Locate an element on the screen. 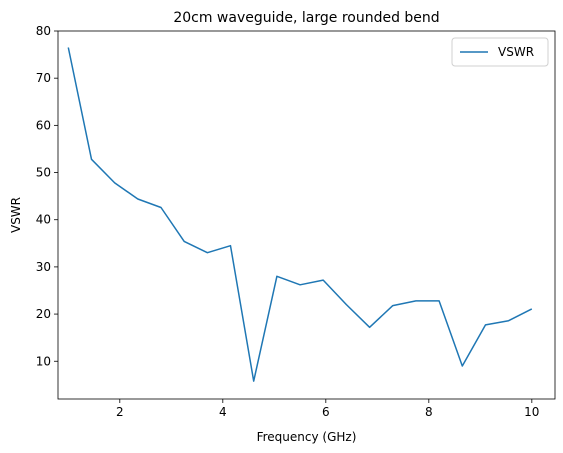 The width and height of the screenshot is (563, 453). x-tick-label: 6 is located at coordinates (326, 412).